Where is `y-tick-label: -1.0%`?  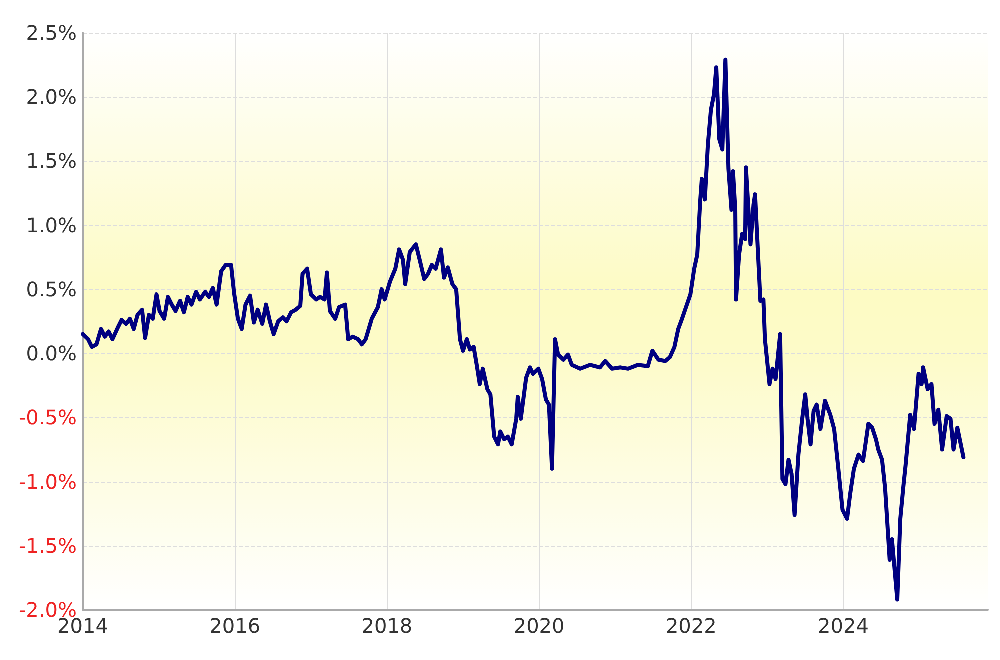 y-tick-label: -1.0% is located at coordinates (47, 482).